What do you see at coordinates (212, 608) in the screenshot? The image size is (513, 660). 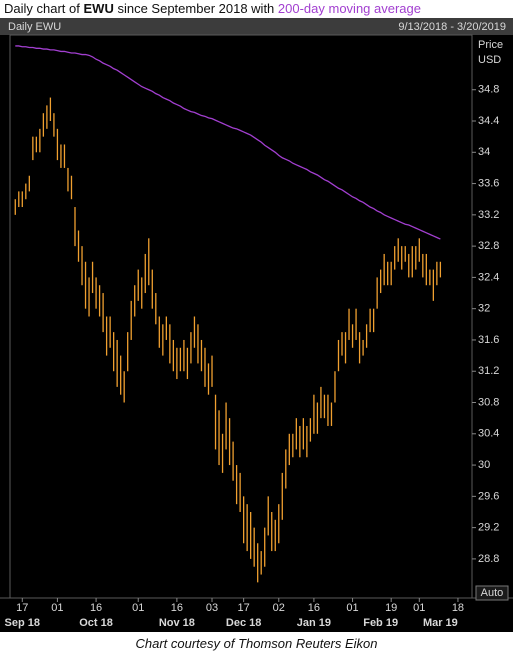 I see `x-tick-label: 03` at bounding box center [212, 608].